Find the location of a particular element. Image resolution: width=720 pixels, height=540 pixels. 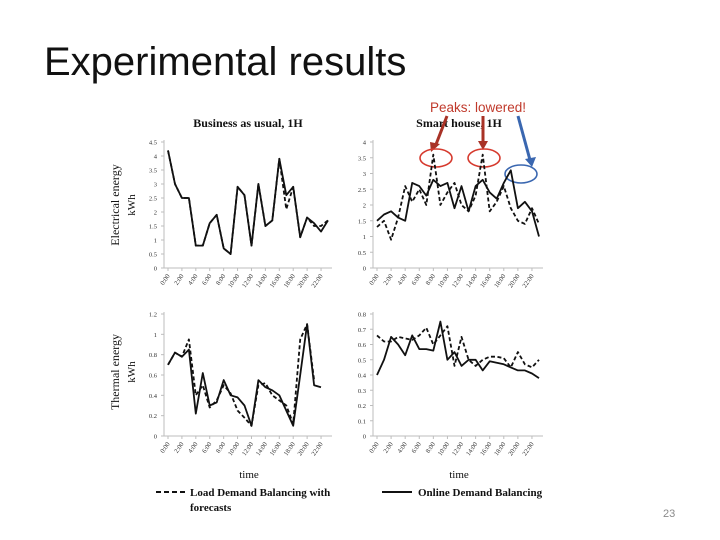

business-electrical-y-tick-label: 3.5 is located at coordinates (153, 171).